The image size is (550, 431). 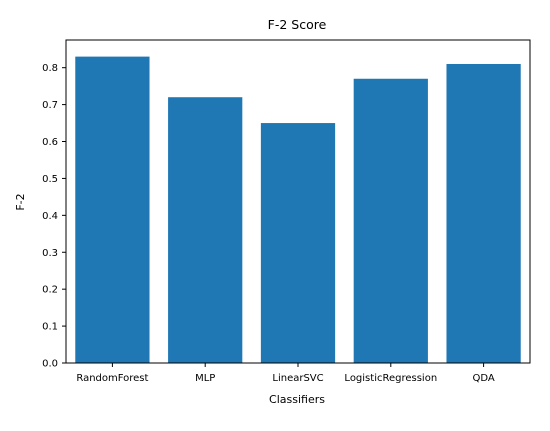 I want to click on bar-mlp, so click(x=205, y=230).